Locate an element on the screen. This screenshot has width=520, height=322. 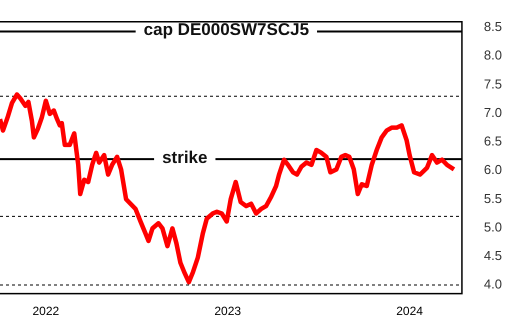
x-tick-label: 2022 is located at coordinates (46, 311).